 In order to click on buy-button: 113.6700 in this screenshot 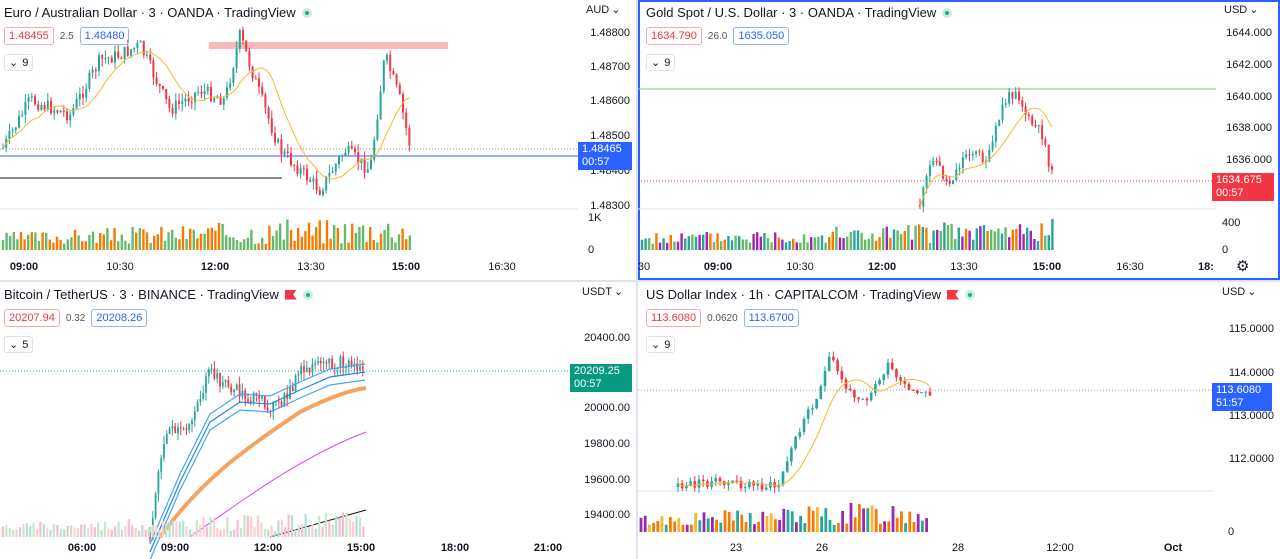, I will do `click(771, 318)`.